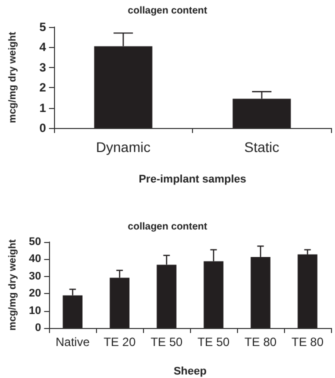 This screenshot has height=378, width=335. Describe the element at coordinates (35, 259) in the screenshot. I see `y-tick-label: 40` at that location.